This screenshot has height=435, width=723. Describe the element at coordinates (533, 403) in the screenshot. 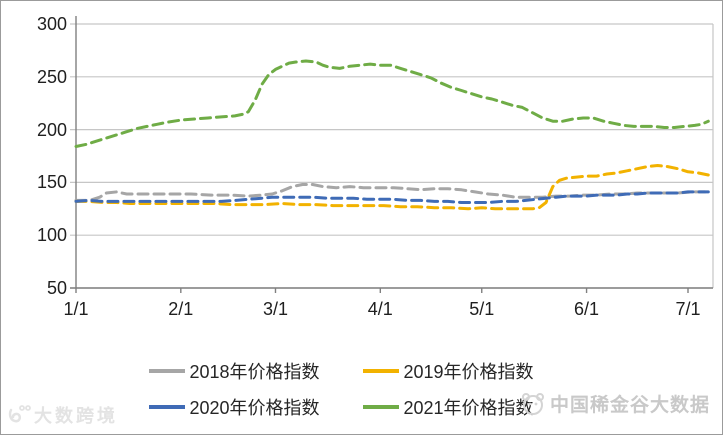

I see `xijingu-logo-icon` at that location.